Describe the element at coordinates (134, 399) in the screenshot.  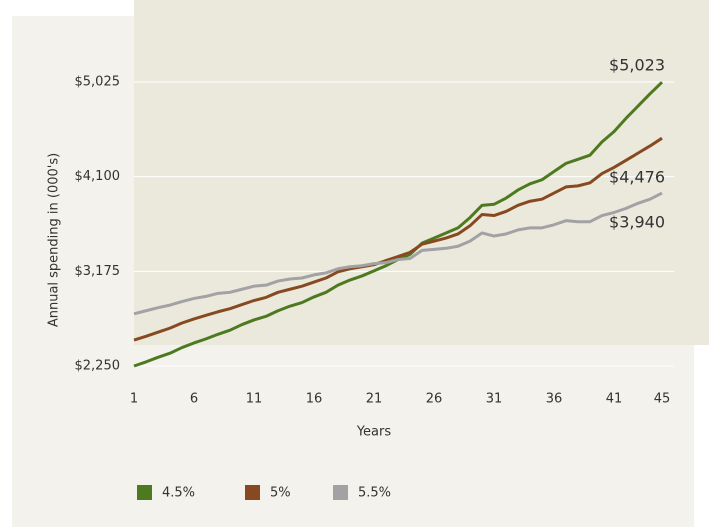
I see `x-tick-label: 1` at that location.